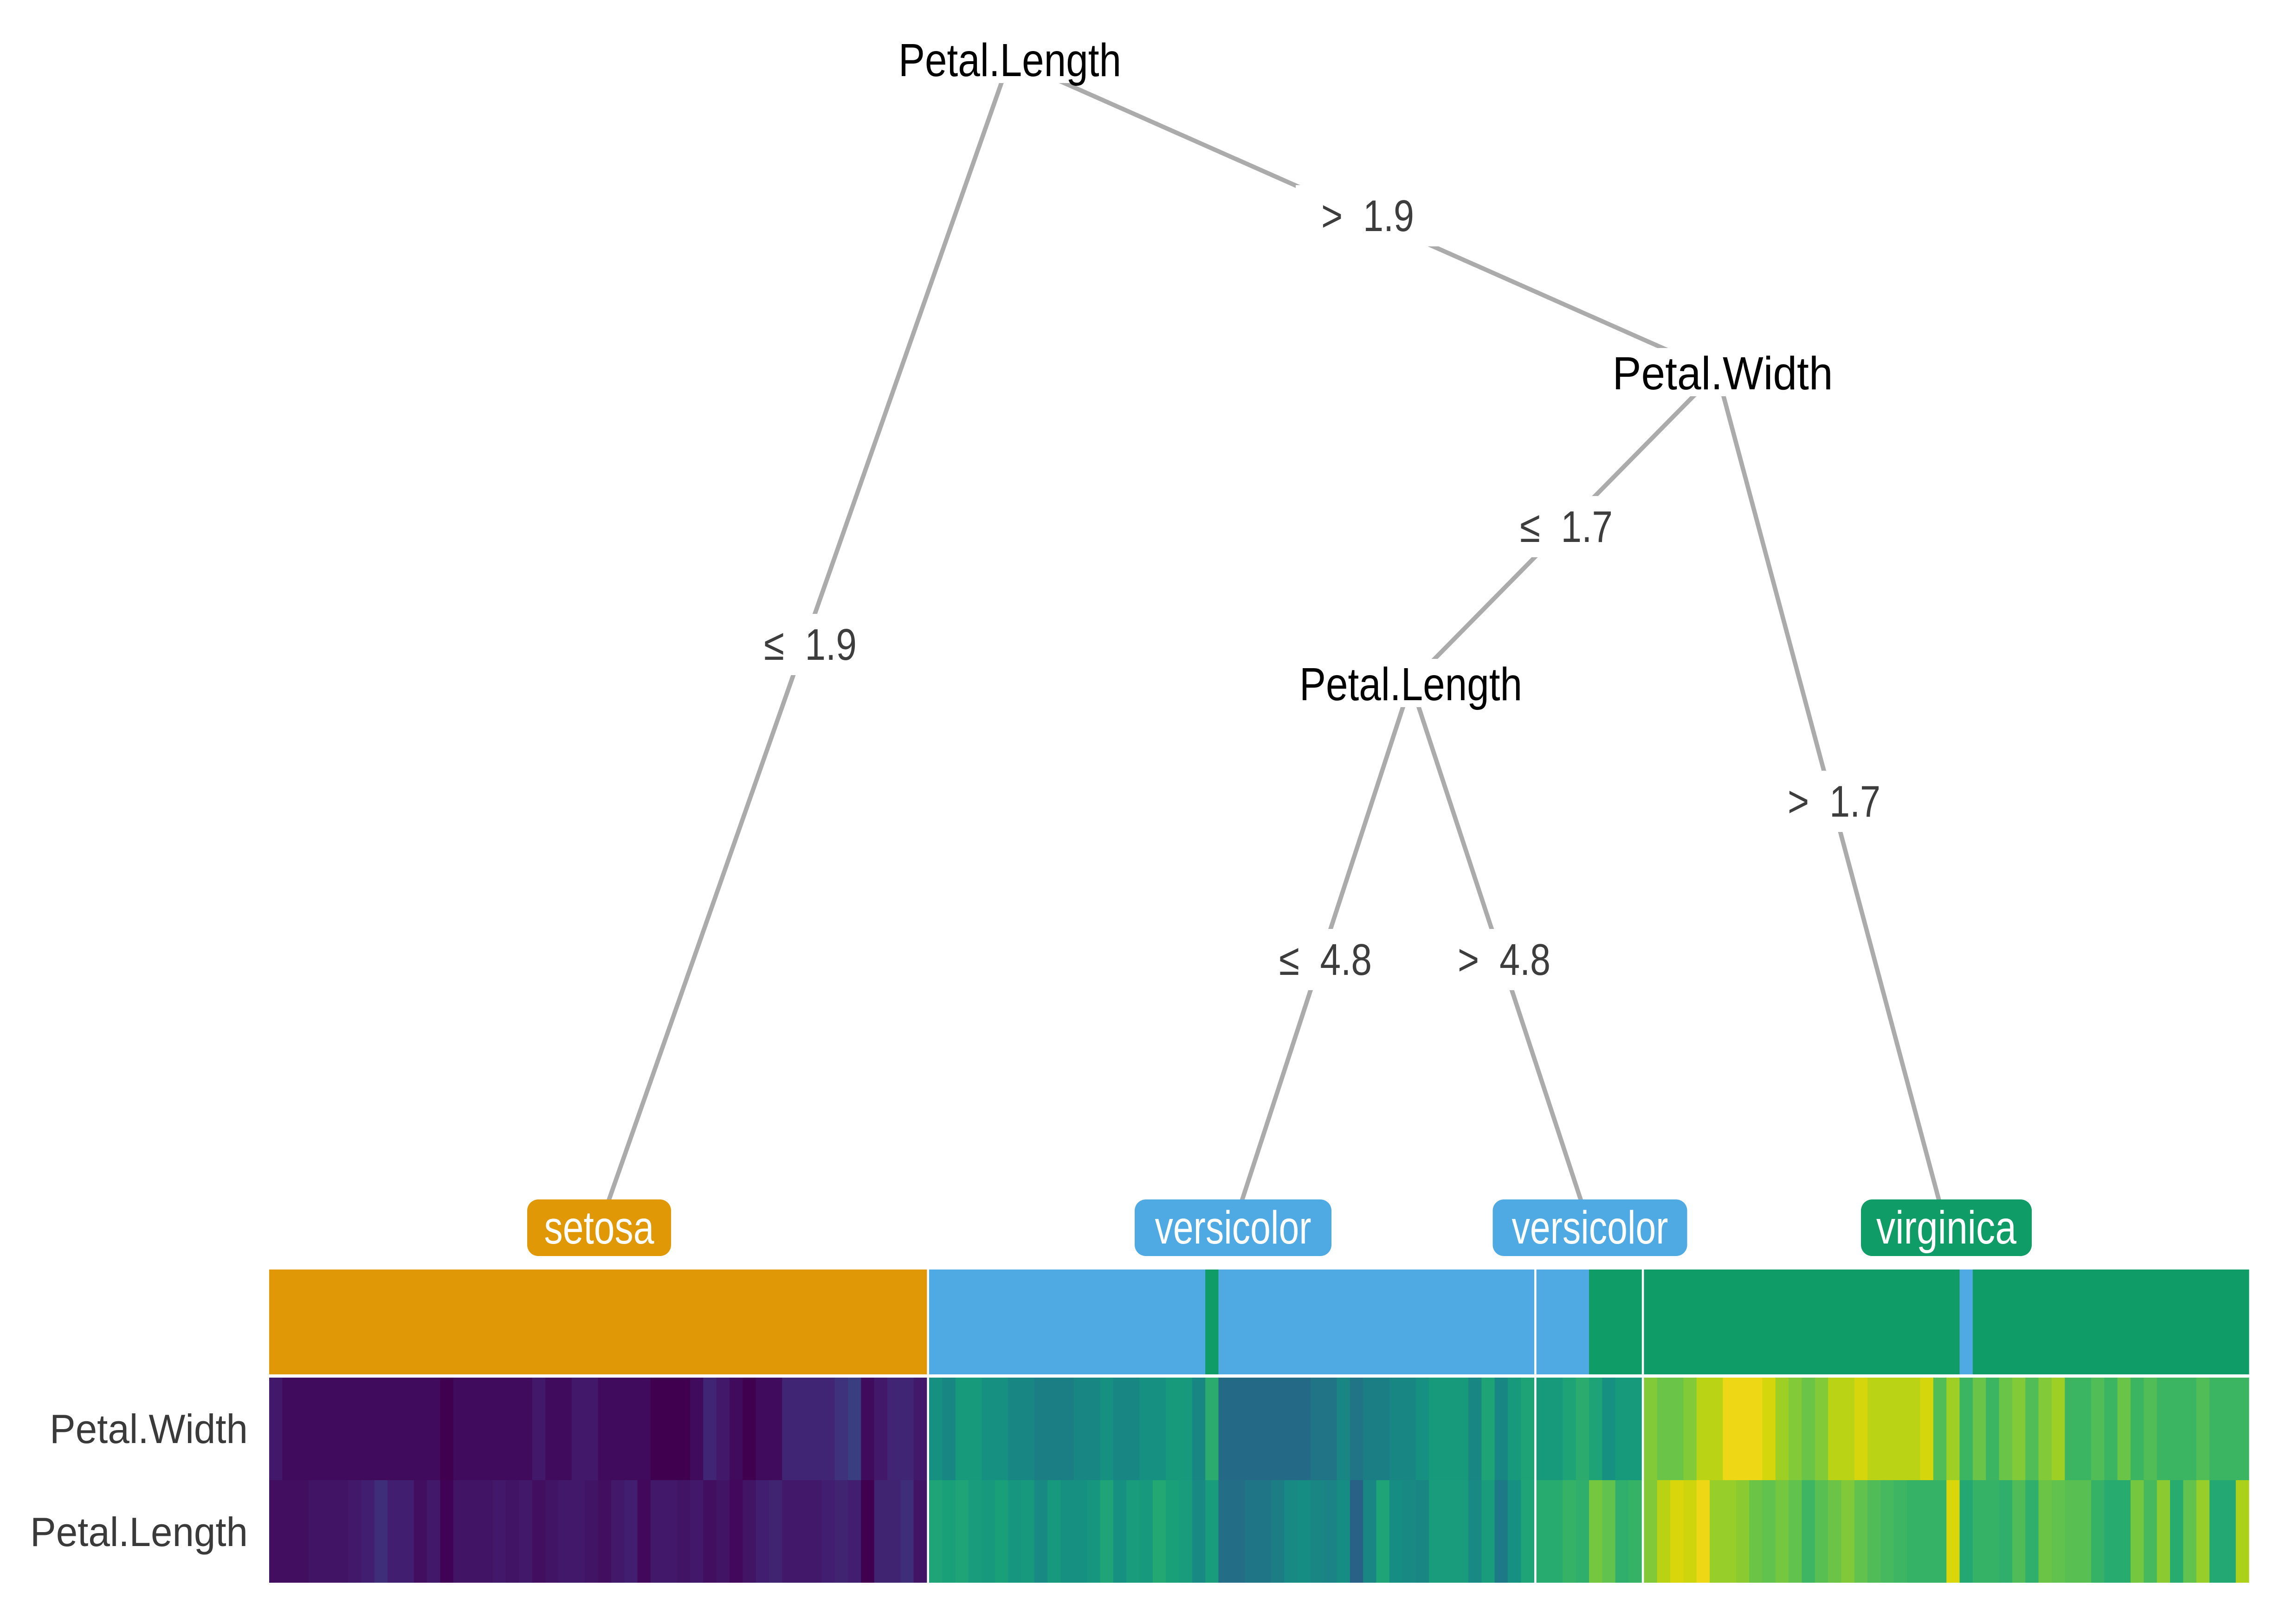  What do you see at coordinates (1566, 527) in the screenshot?
I see `svg-text: ≤ 1.7` at bounding box center [1566, 527].